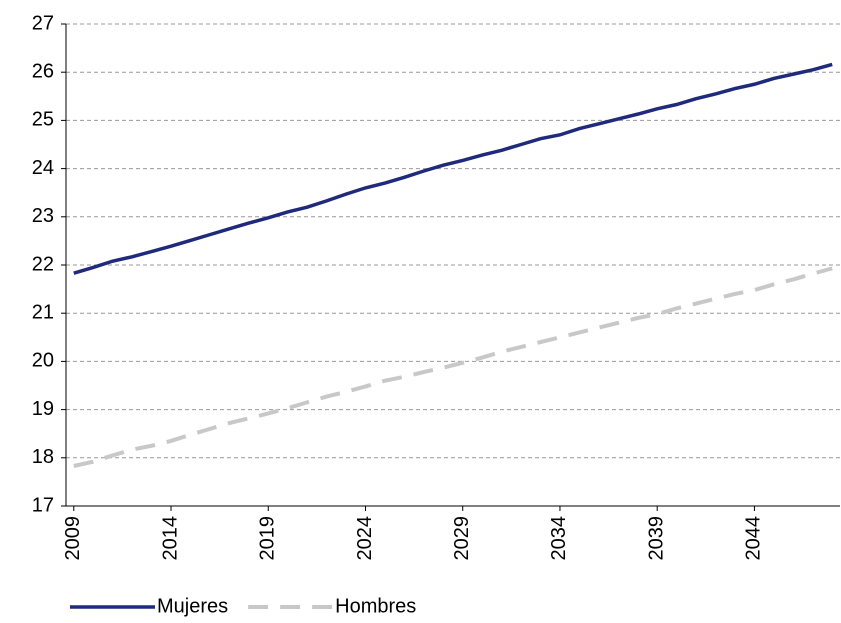 The width and height of the screenshot is (841, 623). Describe the element at coordinates (192, 606) in the screenshot. I see `legend-label: Mujeres` at that location.